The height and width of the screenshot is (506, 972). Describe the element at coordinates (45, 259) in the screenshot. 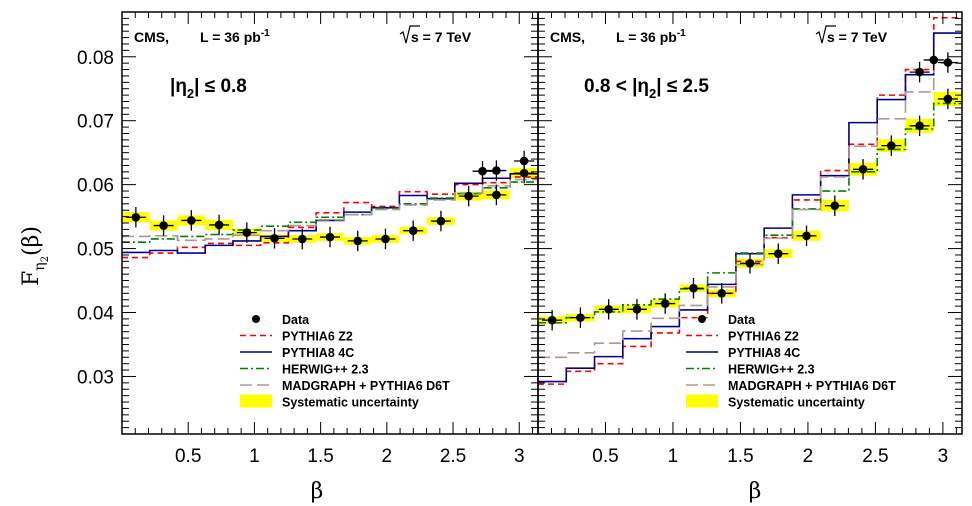

I see `y-axis-title-subsub: 2` at that location.